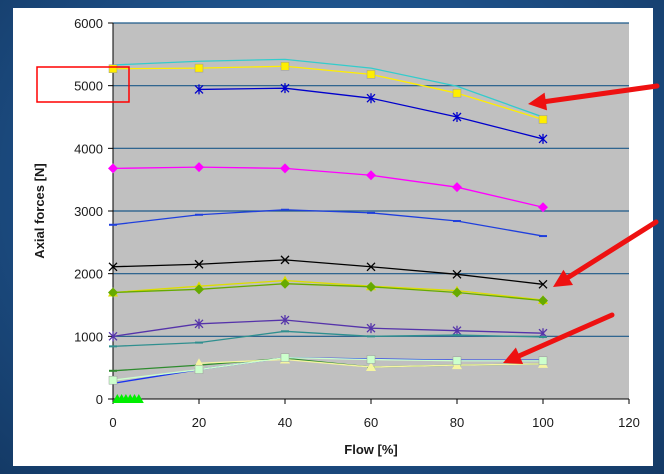 Image resolution: width=664 pixels, height=474 pixels. What do you see at coordinates (370, 449) in the screenshot?
I see `x-axis-label: Flow [%]` at bounding box center [370, 449].